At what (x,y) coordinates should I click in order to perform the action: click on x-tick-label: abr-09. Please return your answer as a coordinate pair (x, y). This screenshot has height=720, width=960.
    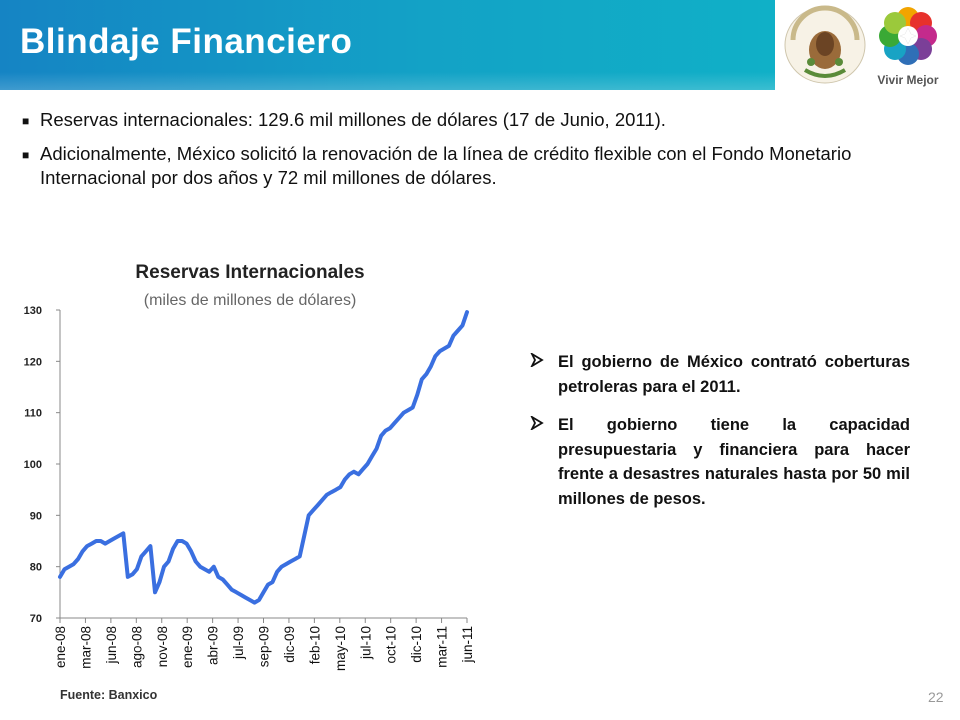
    Looking at the image, I should click on (213, 645).